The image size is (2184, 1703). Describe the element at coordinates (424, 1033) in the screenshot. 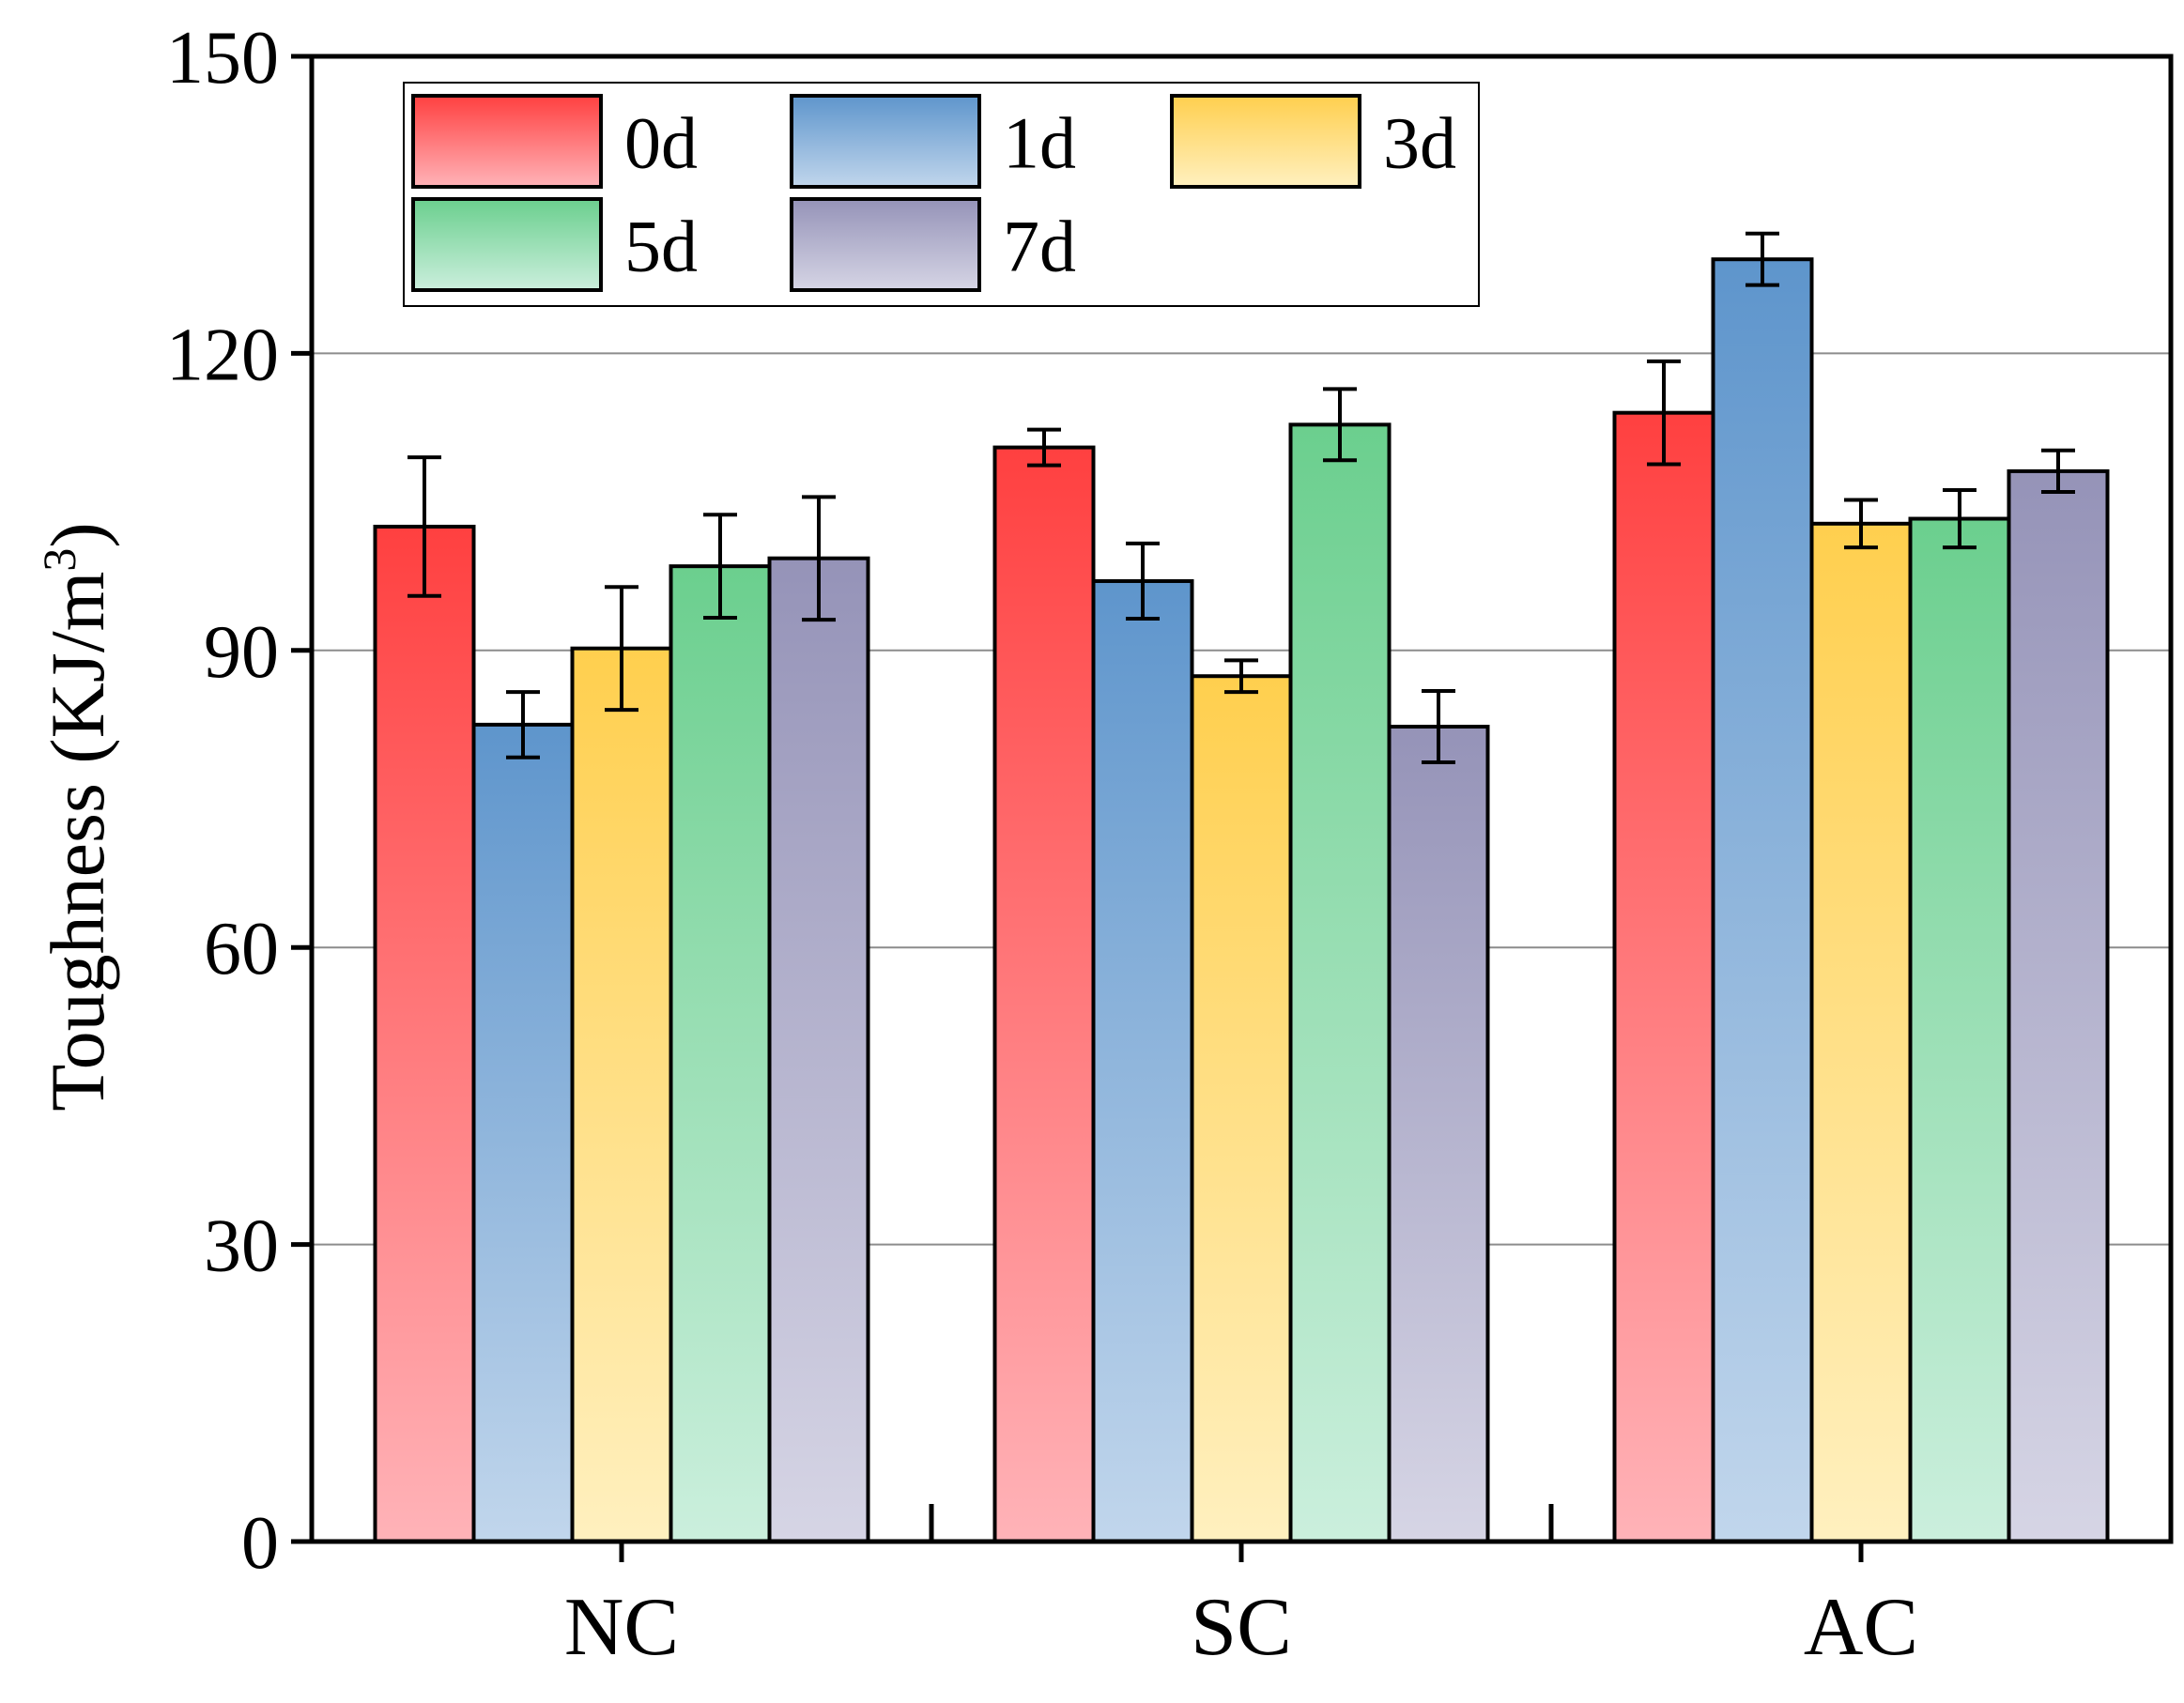

I see `bar-0d-NC` at that location.